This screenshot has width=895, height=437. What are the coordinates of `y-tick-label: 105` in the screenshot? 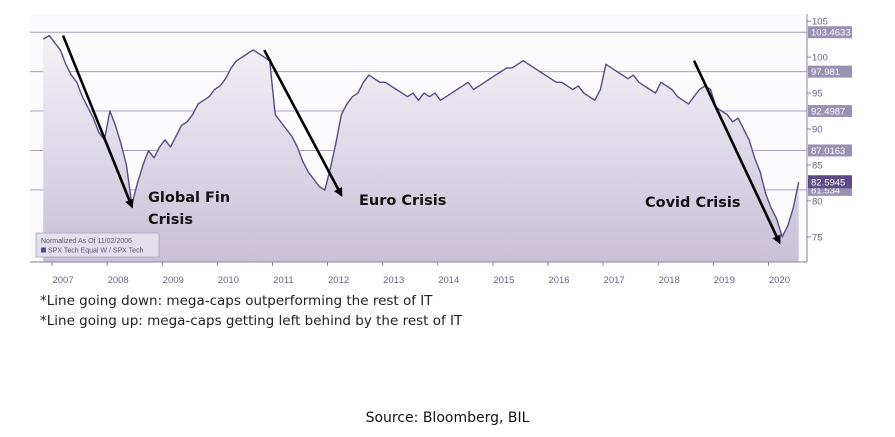 It's located at (820, 22).